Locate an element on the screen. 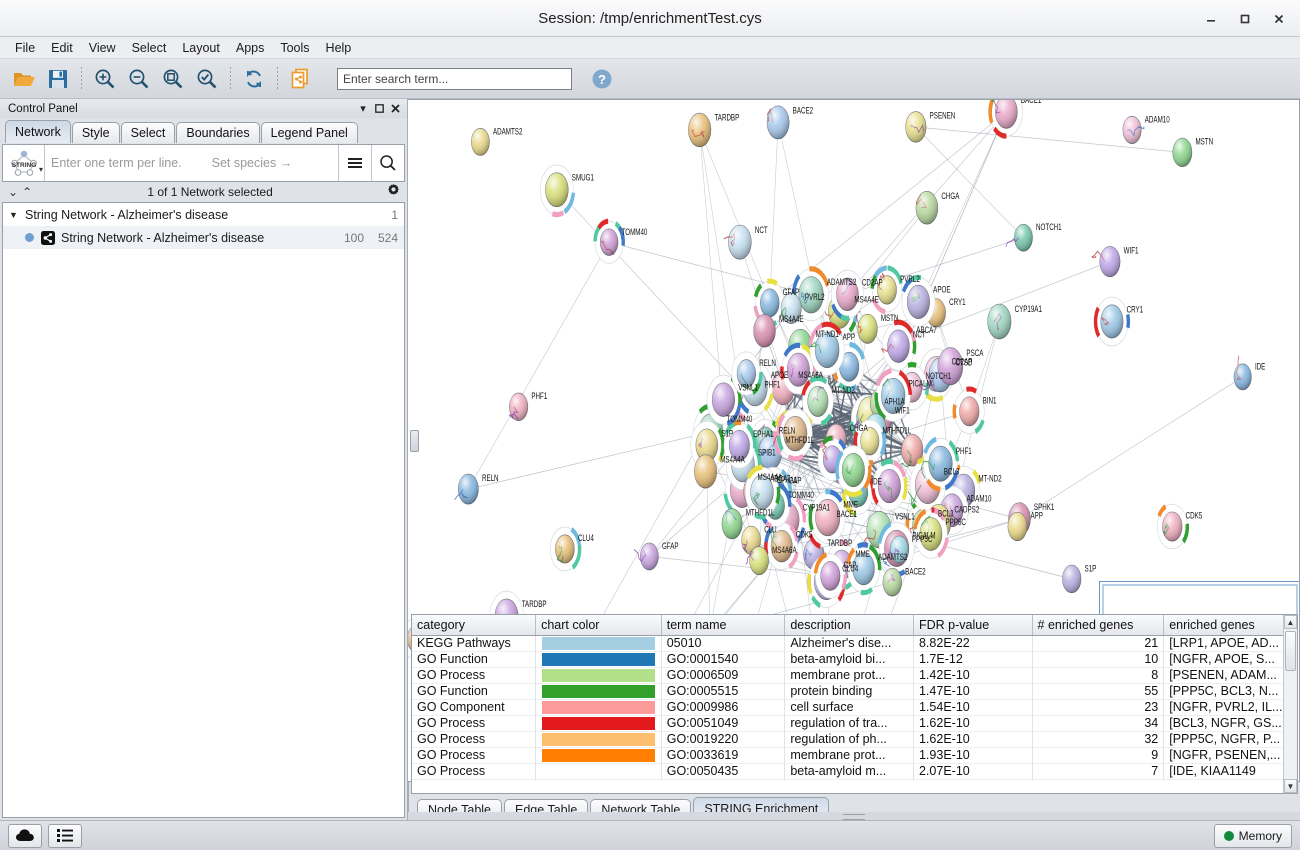 The width and height of the screenshot is (1300, 850). cloud-icon is located at coordinates (25, 835).